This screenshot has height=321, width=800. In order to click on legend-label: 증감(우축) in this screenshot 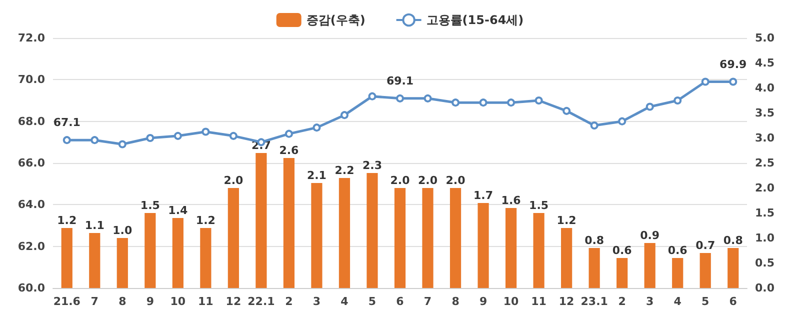, I will do `click(336, 20)`.